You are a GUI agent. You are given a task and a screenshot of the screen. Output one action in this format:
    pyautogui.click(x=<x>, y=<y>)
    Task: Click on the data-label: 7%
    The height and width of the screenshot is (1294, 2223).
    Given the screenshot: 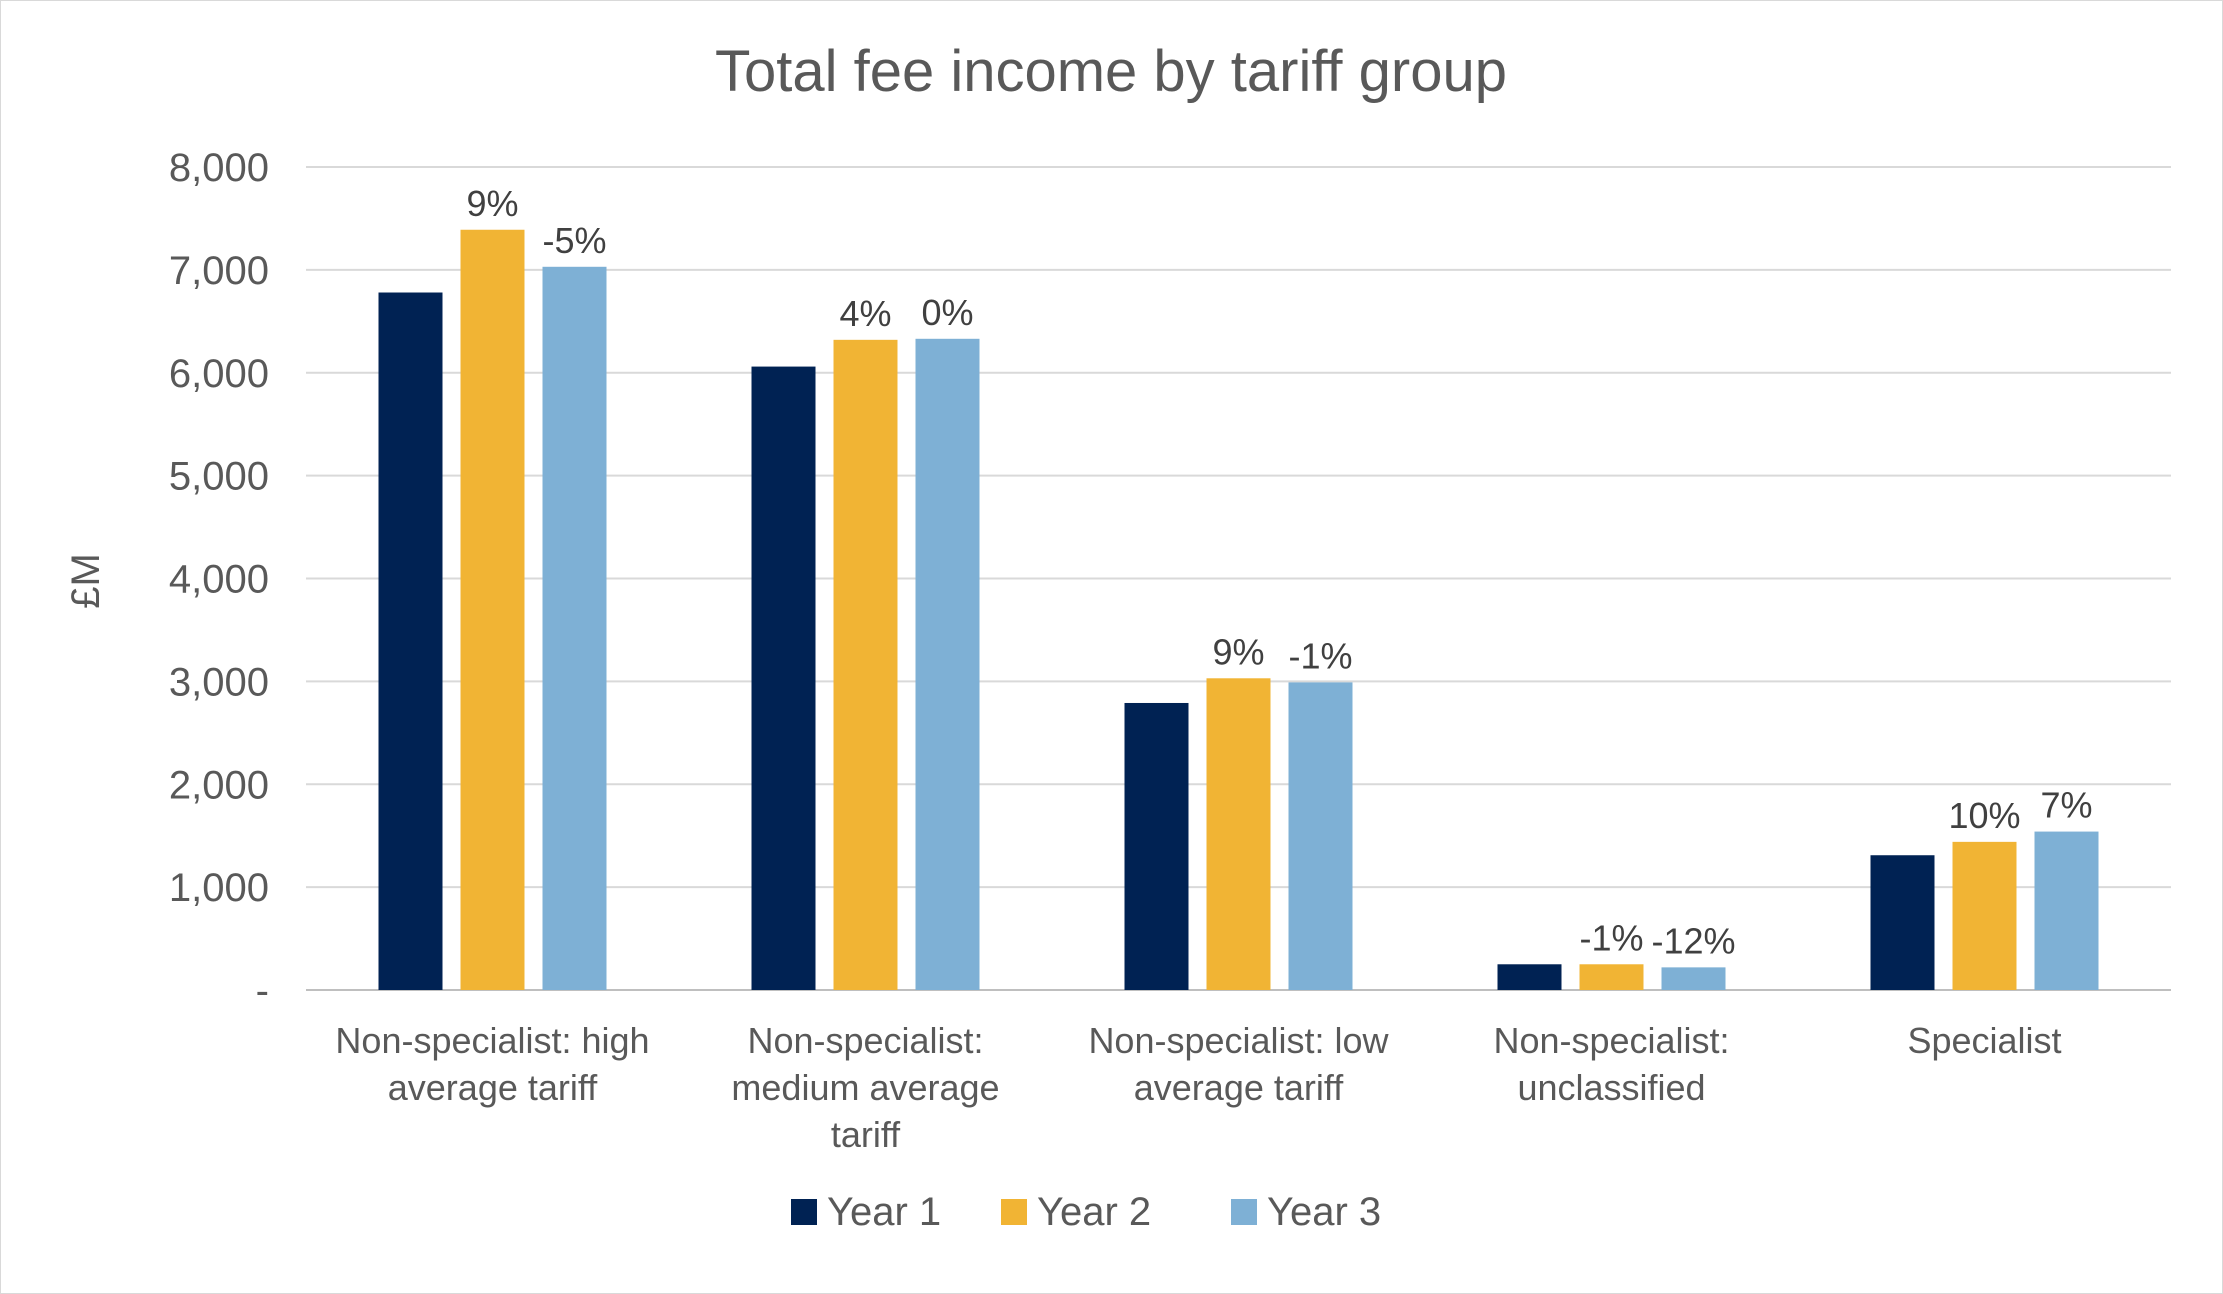 What is the action you would take?
    pyautogui.click(x=2066, y=805)
    